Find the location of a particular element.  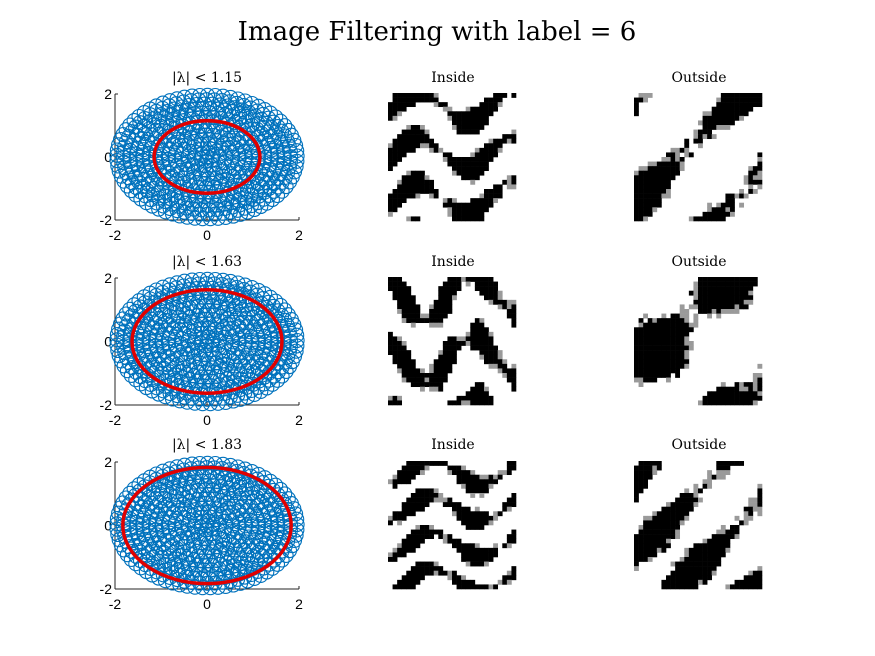

scatter-title-2: |λ| < 1.63 is located at coordinates (207, 262).